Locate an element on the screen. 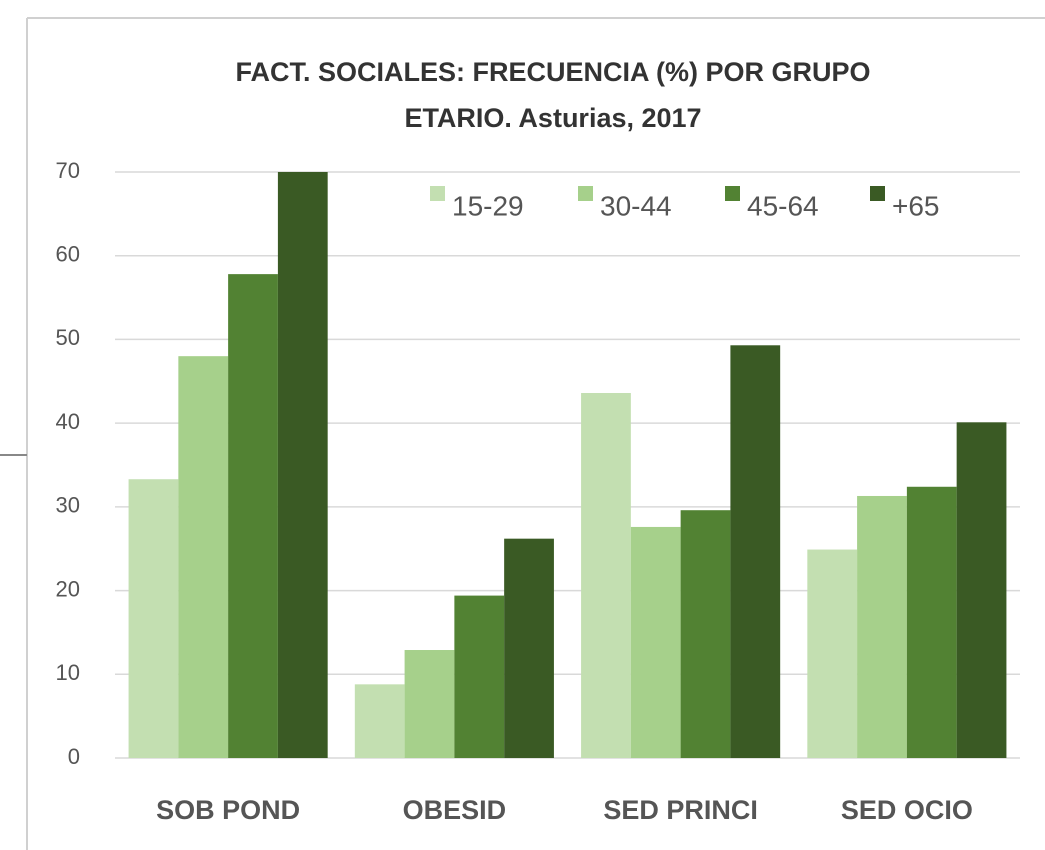 The width and height of the screenshot is (1045, 850). y-tick-label: 0 is located at coordinates (74, 756).